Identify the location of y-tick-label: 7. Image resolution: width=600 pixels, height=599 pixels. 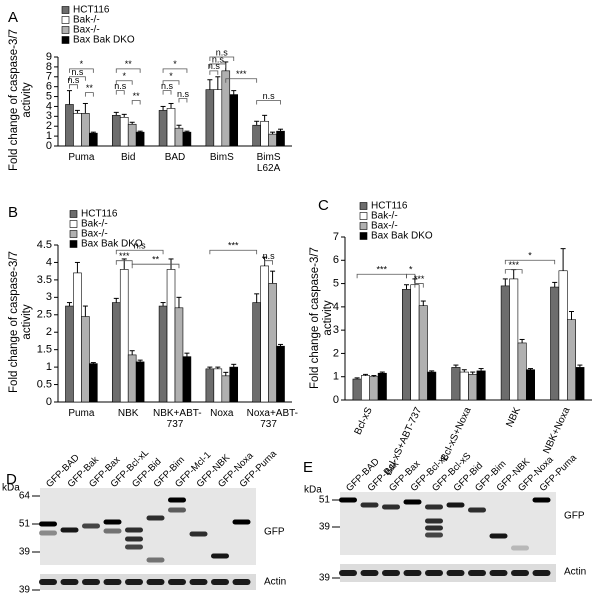
(336, 237).